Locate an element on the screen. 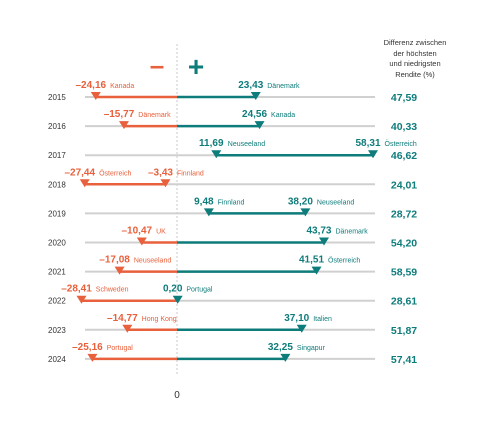 This screenshot has width=480, height=444. max-value-label: 37,10 is located at coordinates (296, 318).